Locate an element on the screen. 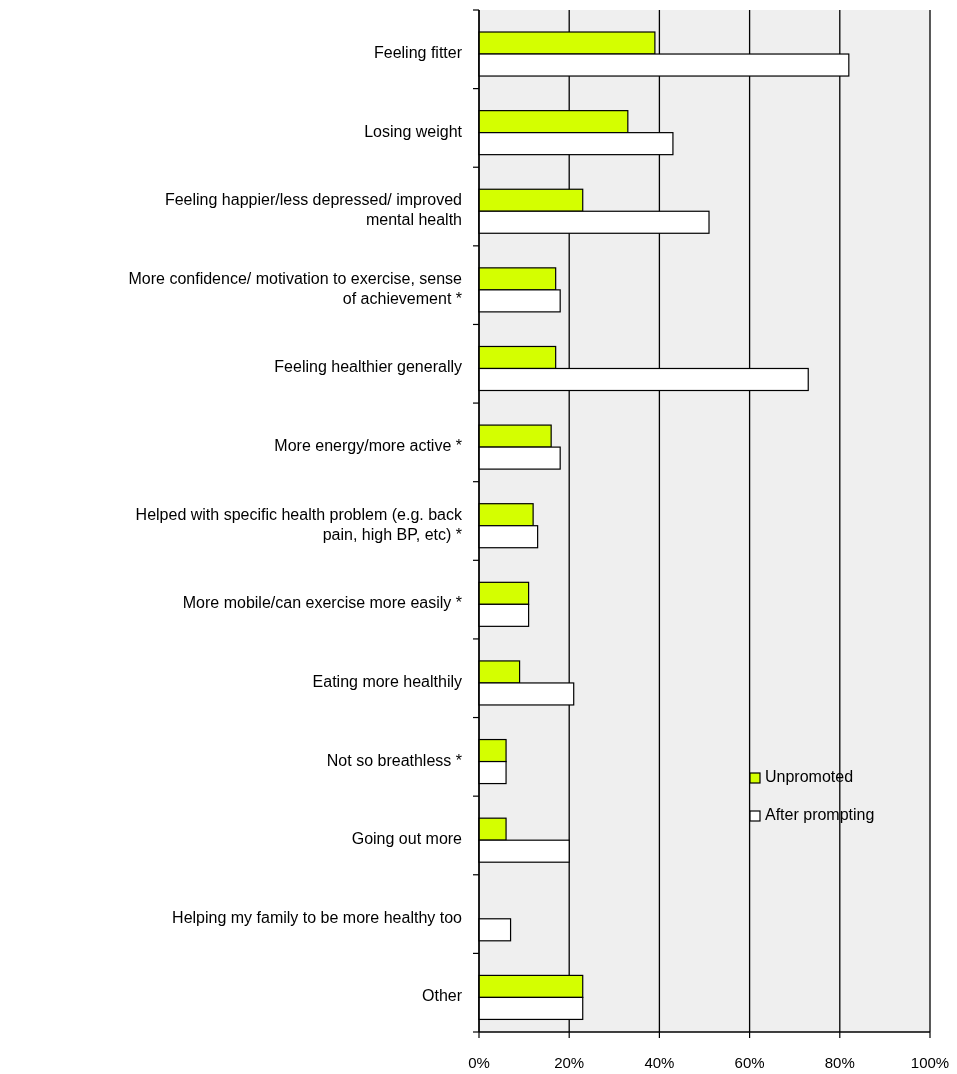  y-tick-label: Helped with specific health problem (e.g. back pain, high BP, etc) * is located at coordinates (299, 524).